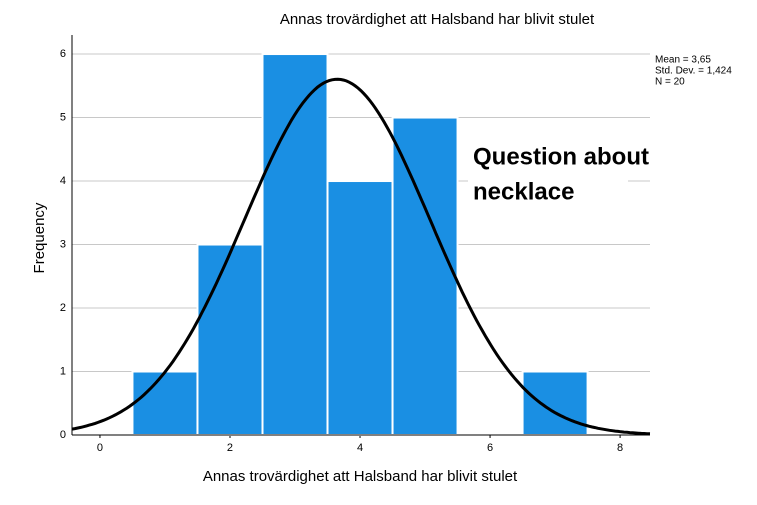 The height and width of the screenshot is (505, 757). What do you see at coordinates (693, 71) in the screenshot?
I see `stat-label: Std. Dev. = 1,424` at bounding box center [693, 71].